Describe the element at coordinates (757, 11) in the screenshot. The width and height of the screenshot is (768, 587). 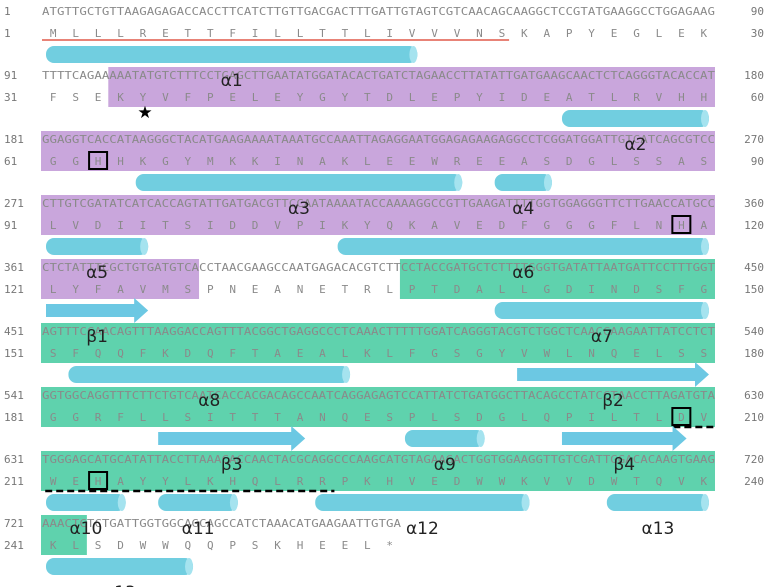
I see `dna-end-number: 90` at that location.